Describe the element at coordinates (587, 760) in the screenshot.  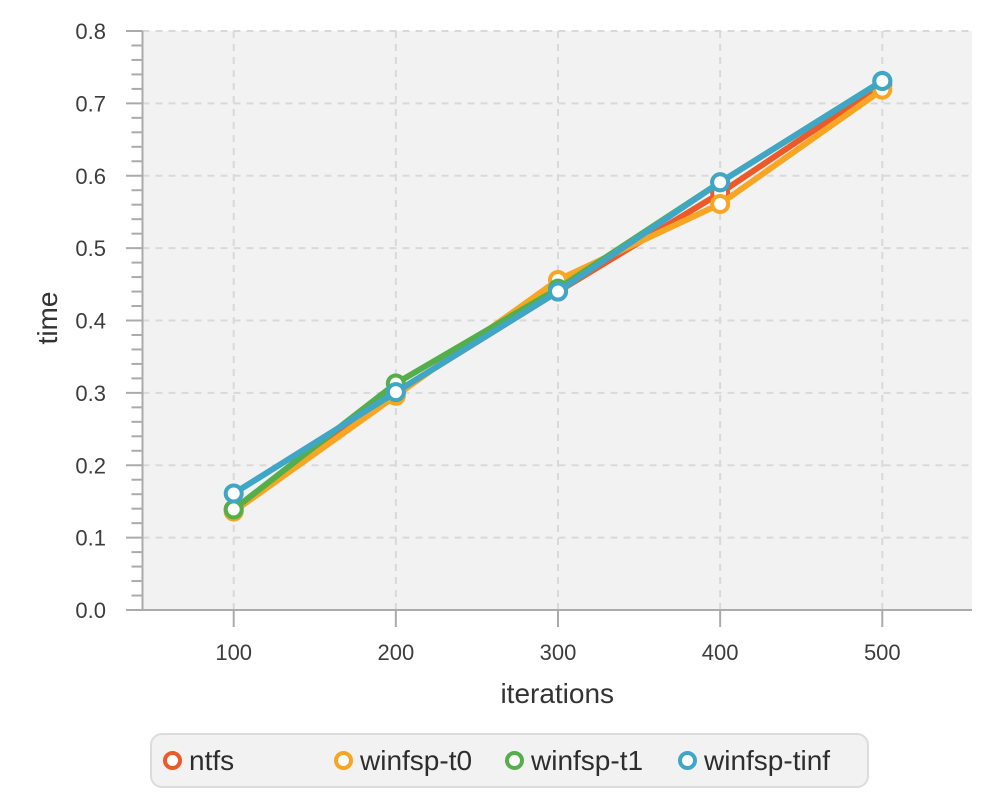
I see `legend-label-winfsp-t1: winfsp-t1` at that location.